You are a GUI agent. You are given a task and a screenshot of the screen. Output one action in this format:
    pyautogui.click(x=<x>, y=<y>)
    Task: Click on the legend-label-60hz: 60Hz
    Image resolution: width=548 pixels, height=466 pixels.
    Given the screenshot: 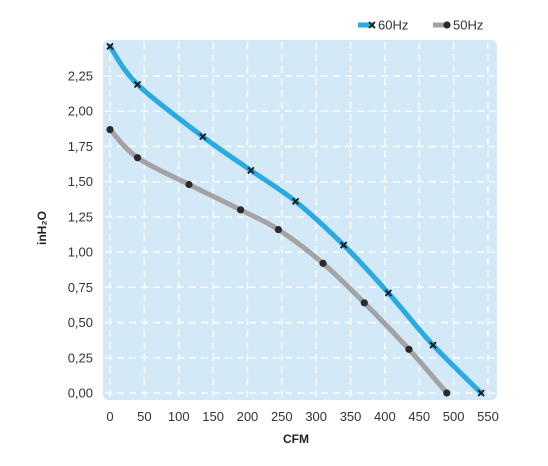 What is the action you would take?
    pyautogui.click(x=393, y=25)
    